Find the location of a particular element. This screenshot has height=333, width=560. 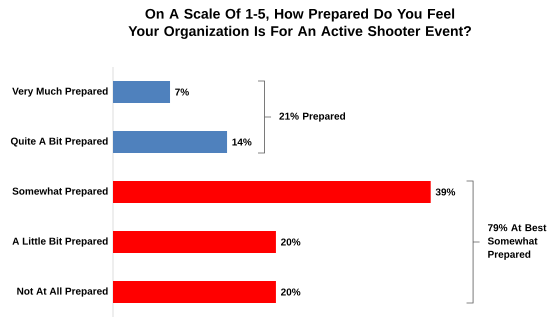

y-tick-label: Quite A Bit Prepared is located at coordinates (59, 142).